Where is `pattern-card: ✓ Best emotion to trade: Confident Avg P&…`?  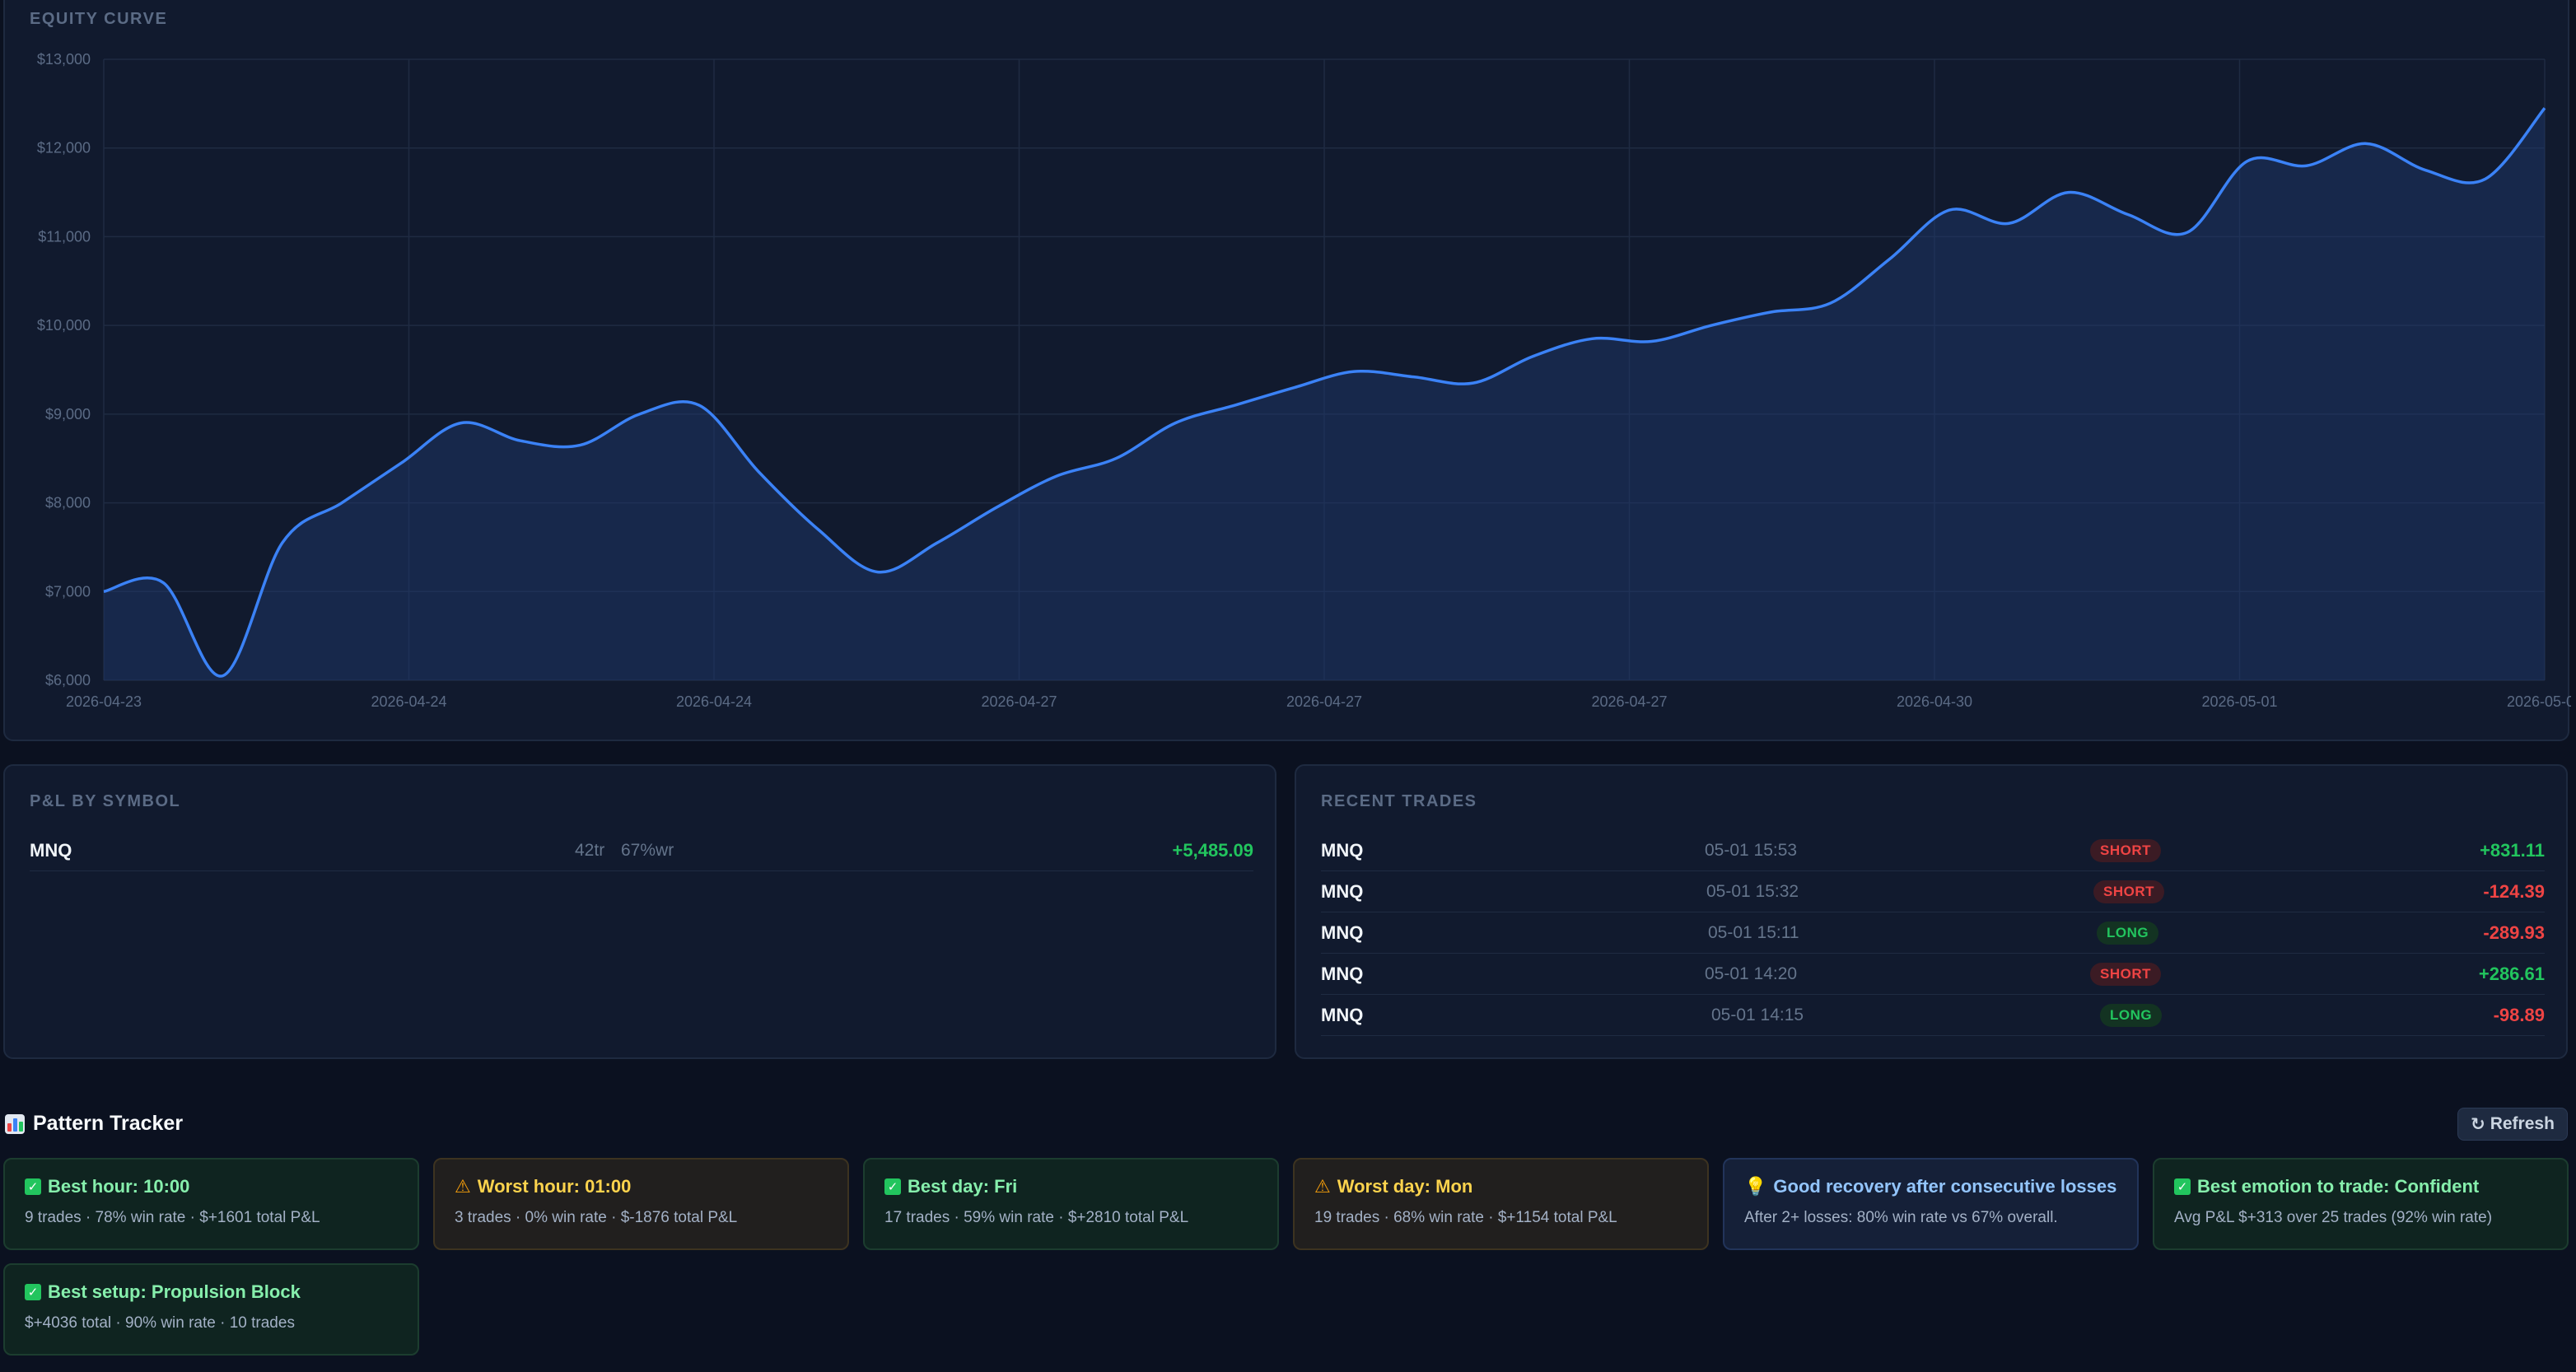 pattern-card: ✓ Best emotion to trade: Confident Avg P&… is located at coordinates (2361, 1204).